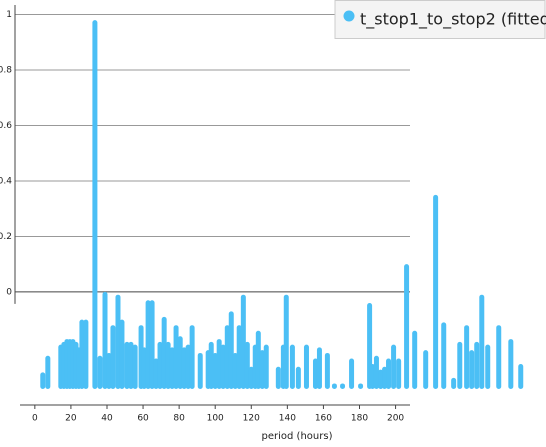  I want to click on x-tick-label: 140, so click(287, 419).